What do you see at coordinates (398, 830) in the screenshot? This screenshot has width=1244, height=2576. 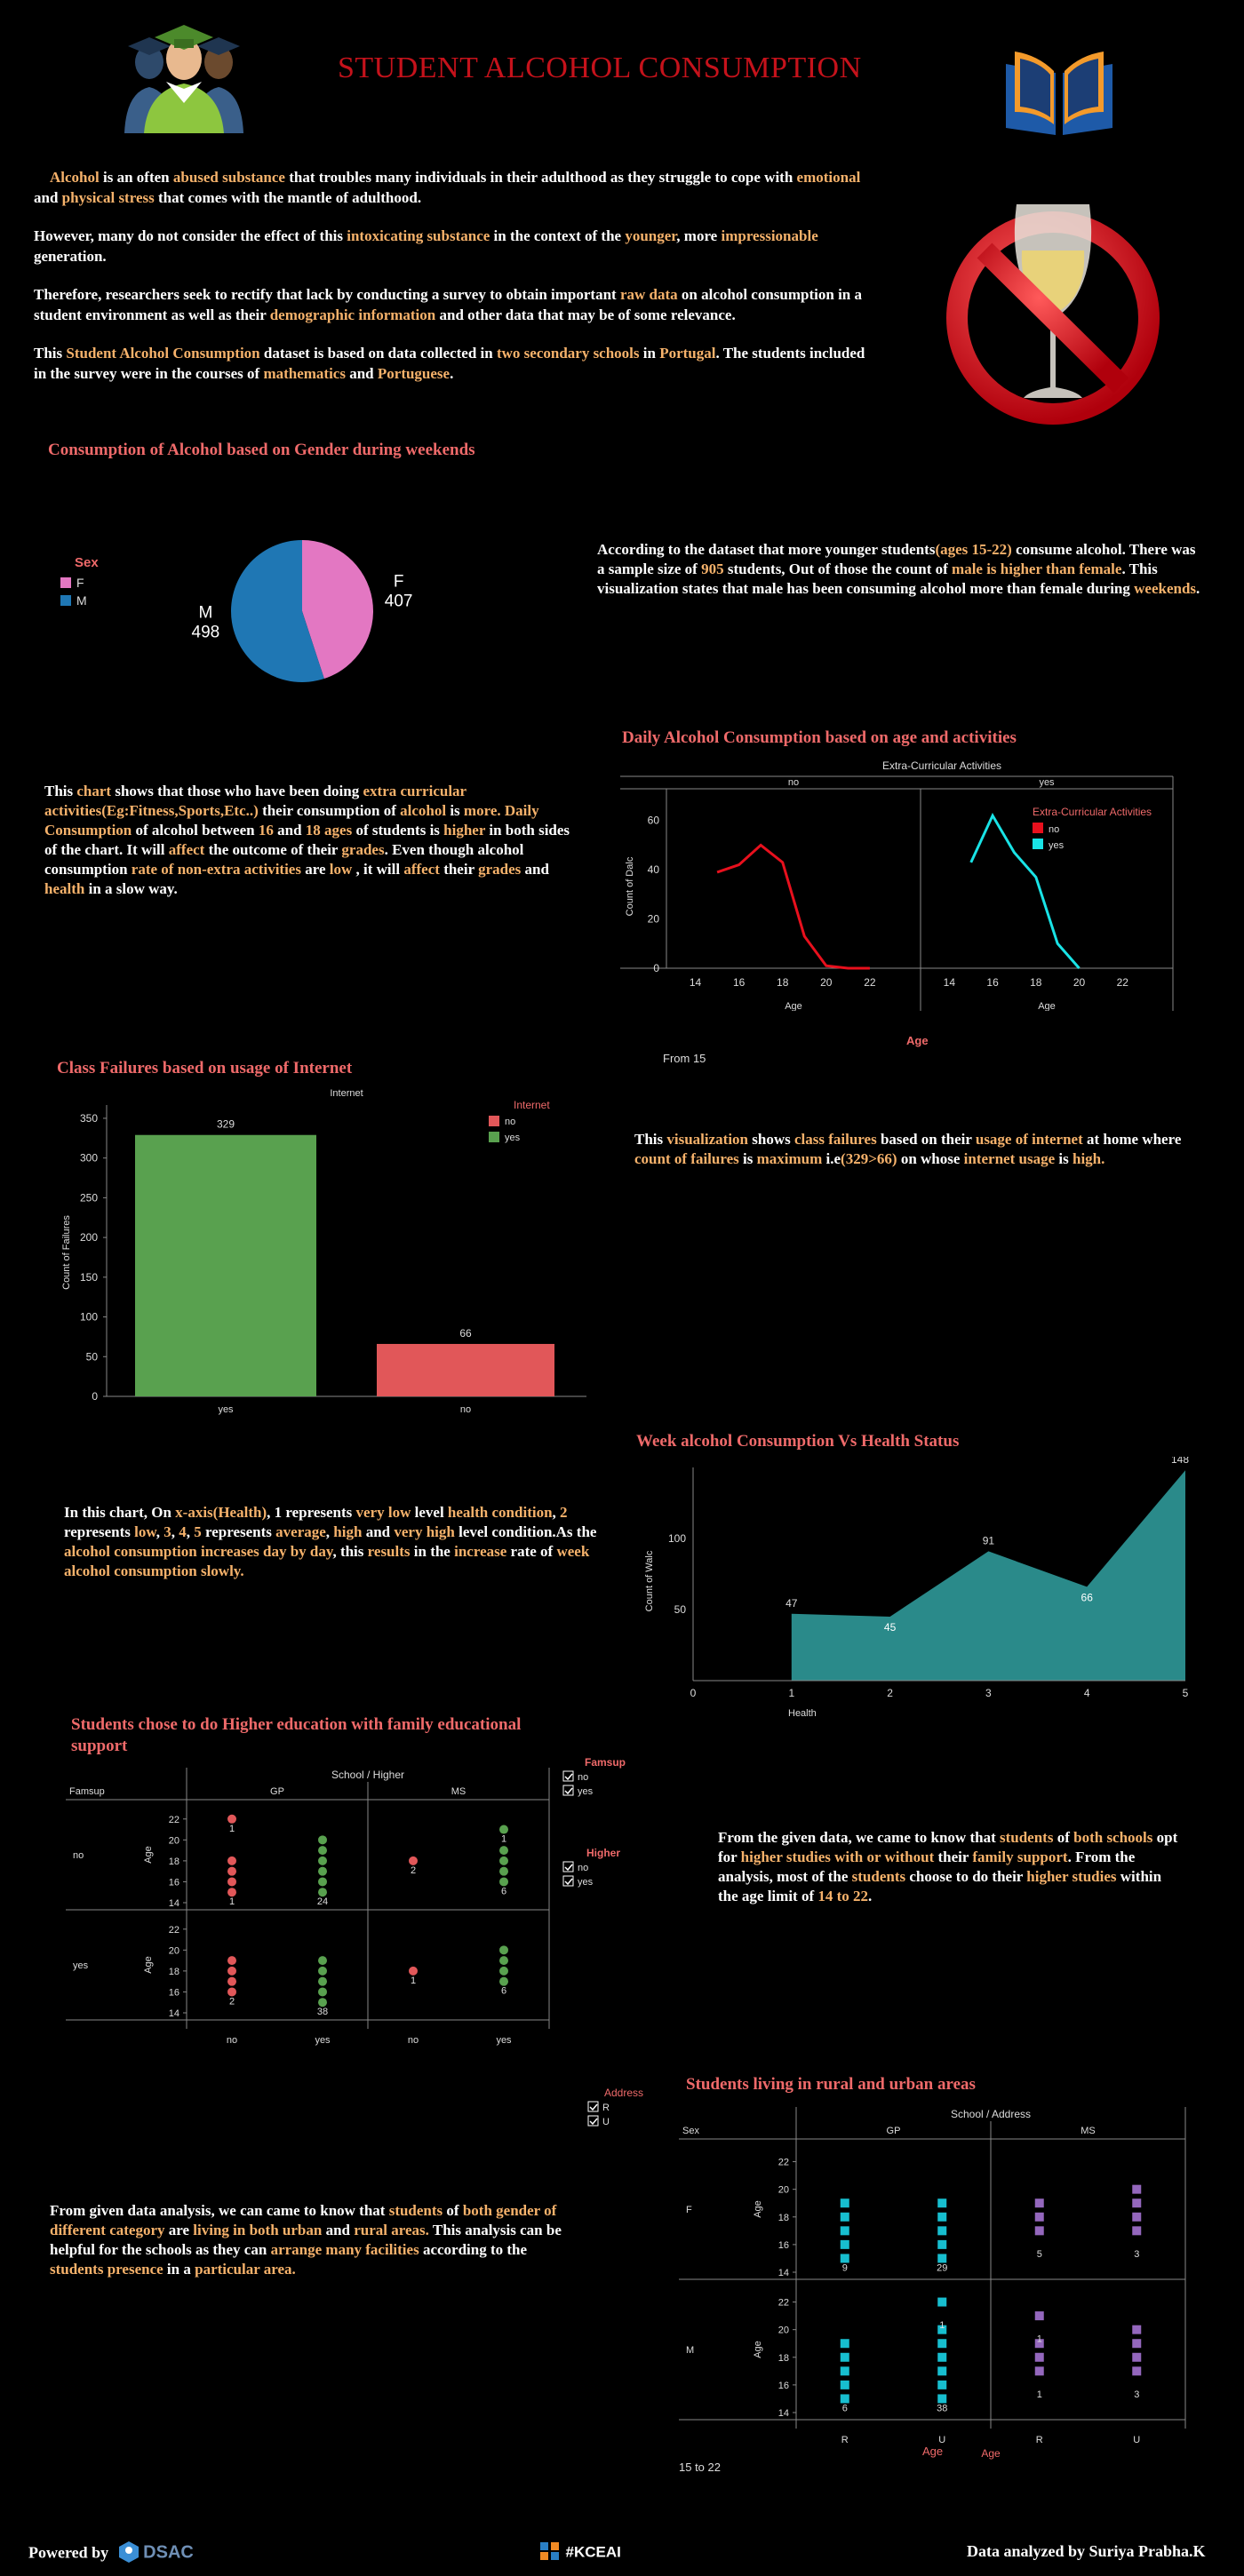 I see `body-text: of students is` at bounding box center [398, 830].